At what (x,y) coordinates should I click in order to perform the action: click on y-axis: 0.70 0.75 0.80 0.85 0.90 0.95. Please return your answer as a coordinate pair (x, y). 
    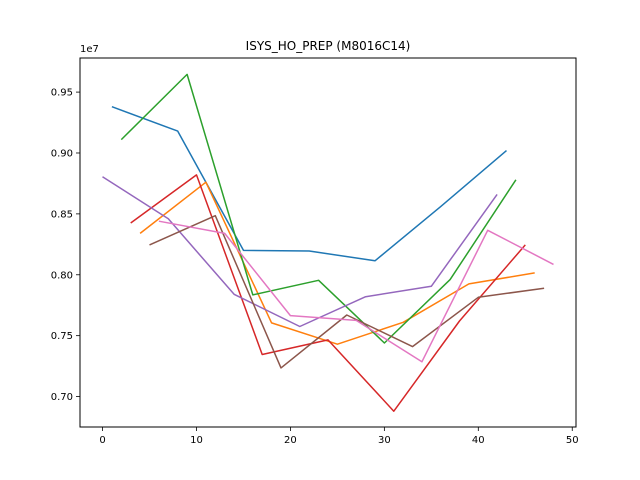
    Looking at the image, I should click on (65, 245).